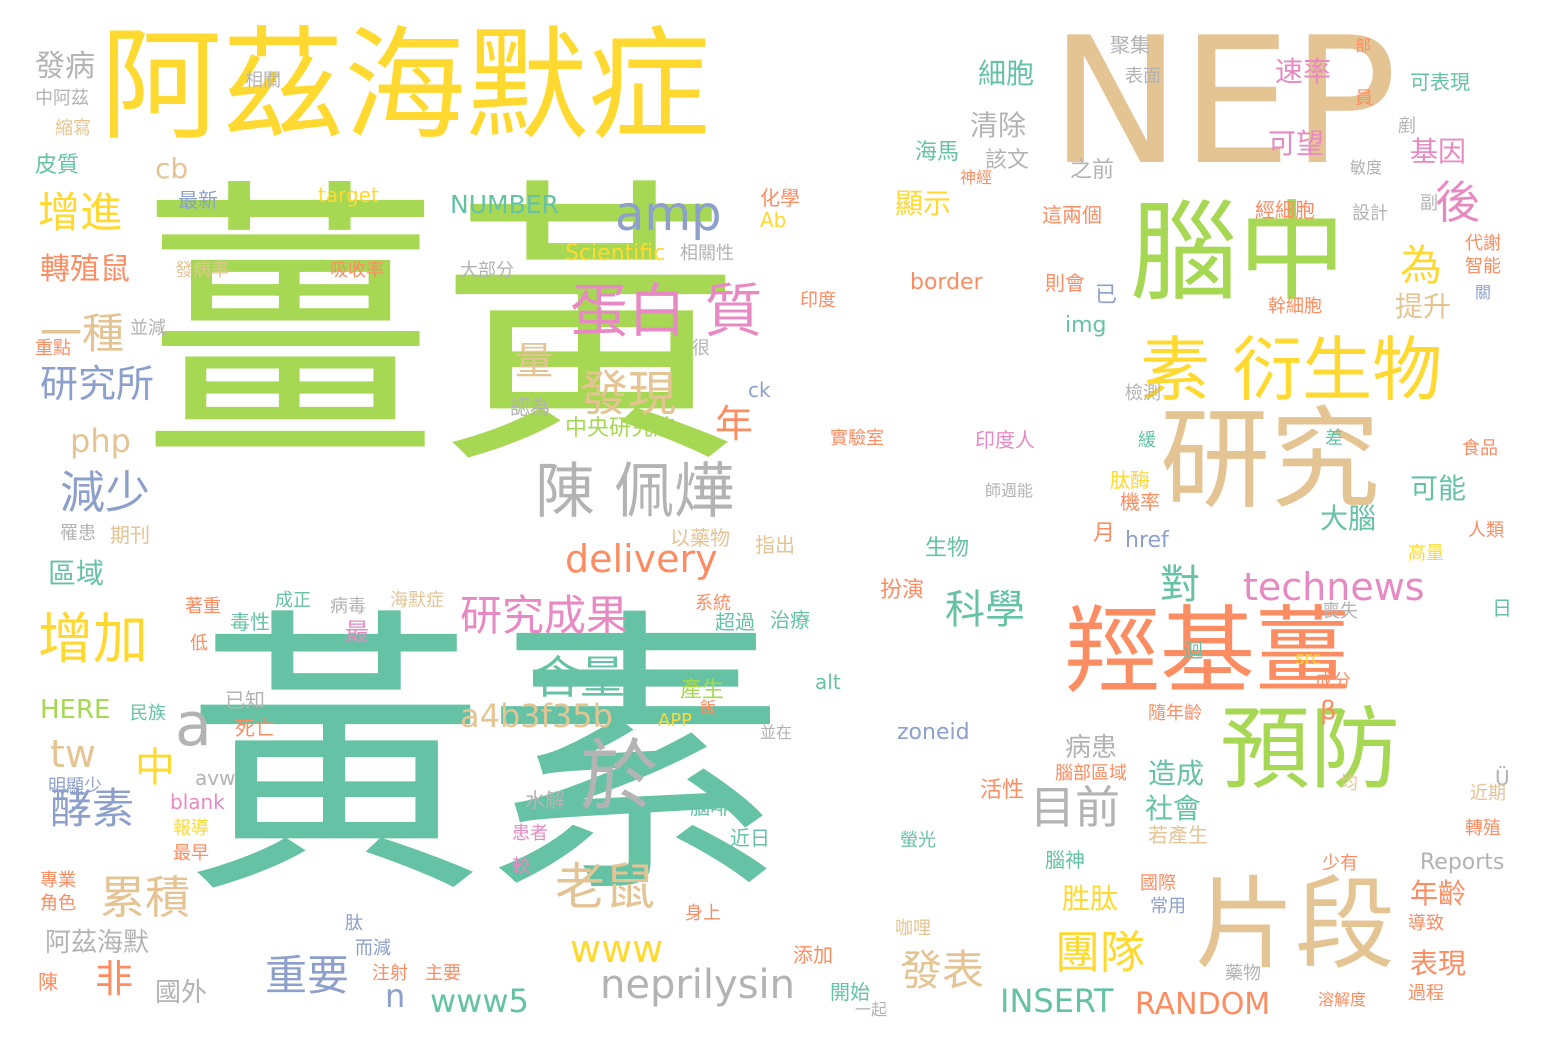 This screenshot has width=1548, height=1052. What do you see at coordinates (1440, 82) in the screenshot?
I see `word-kebiaoxian: 可表現` at bounding box center [1440, 82].